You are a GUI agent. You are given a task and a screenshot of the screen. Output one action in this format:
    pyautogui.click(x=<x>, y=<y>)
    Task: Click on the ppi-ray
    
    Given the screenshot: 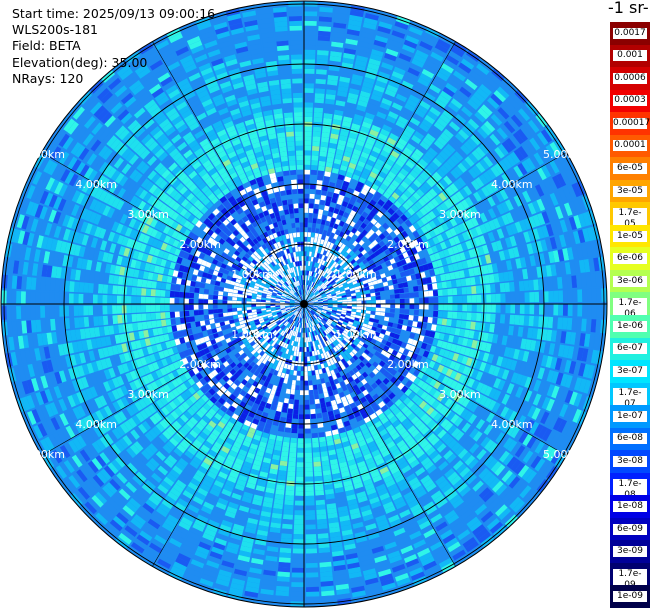 What is the action you would take?
    pyautogui.click(x=342, y=153)
    